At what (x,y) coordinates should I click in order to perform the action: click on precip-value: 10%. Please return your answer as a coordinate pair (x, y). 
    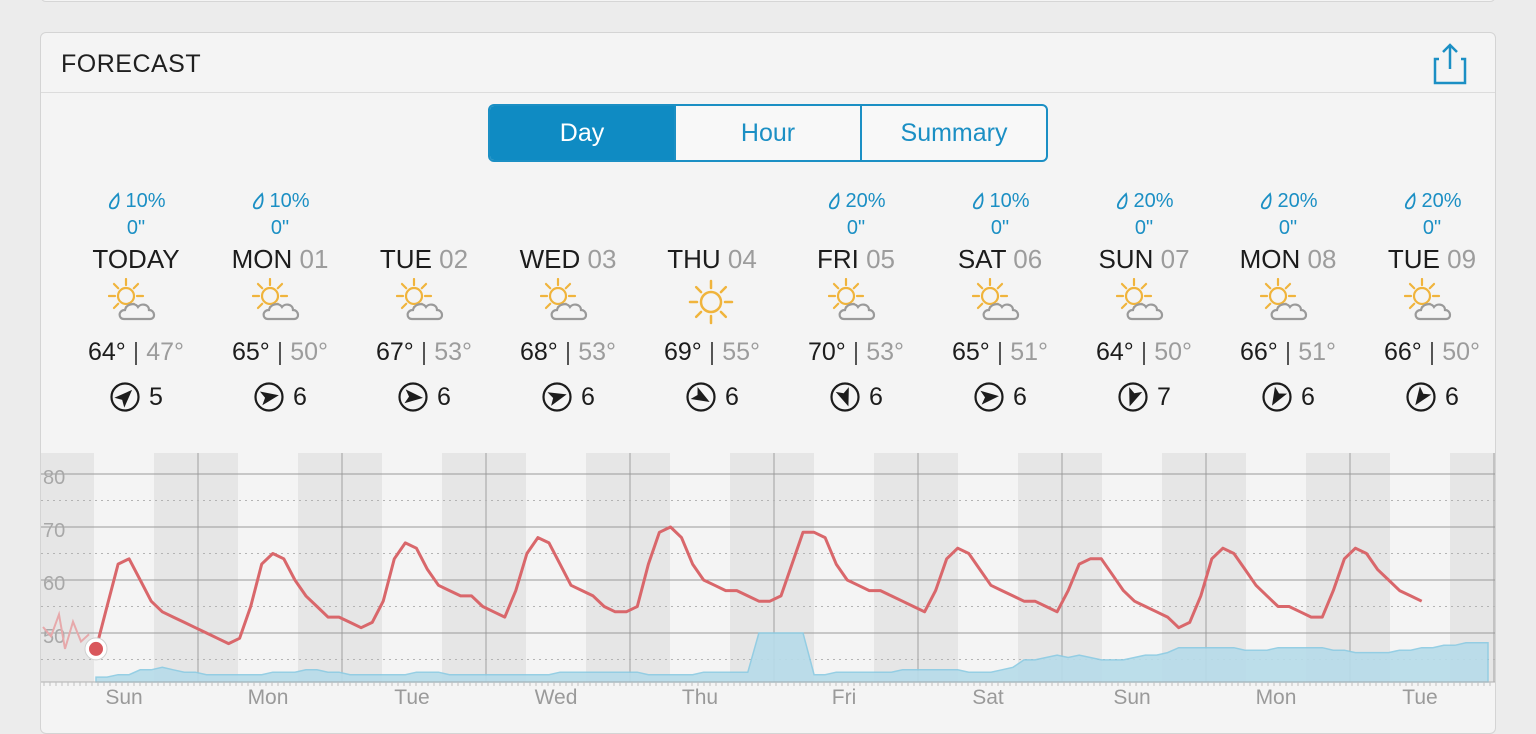
    Looking at the image, I should click on (289, 201).